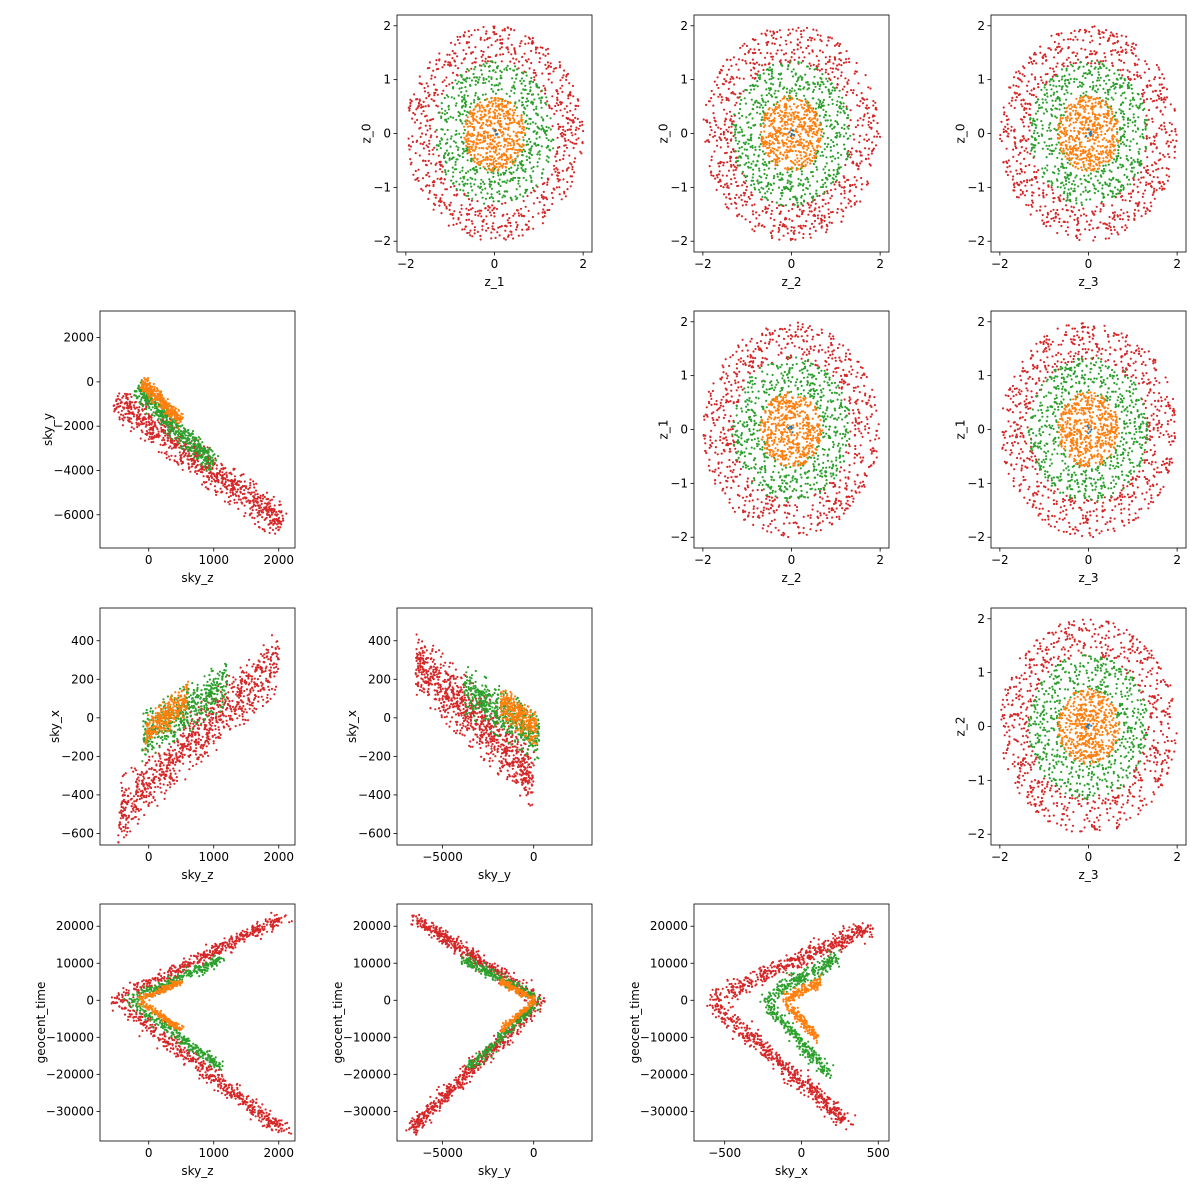  Describe the element at coordinates (880, 264) in the screenshot. I see `x-tick-label: 2` at that location.